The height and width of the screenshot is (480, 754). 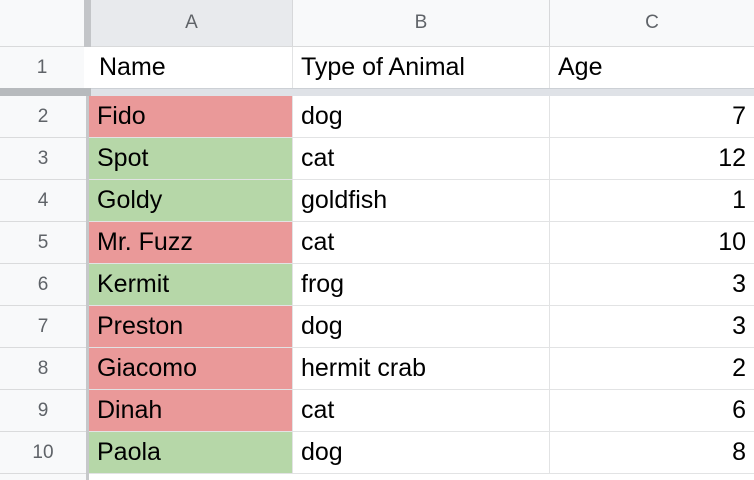 What do you see at coordinates (191, 243) in the screenshot?
I see `cell-name: Mr. Fuzz` at bounding box center [191, 243].